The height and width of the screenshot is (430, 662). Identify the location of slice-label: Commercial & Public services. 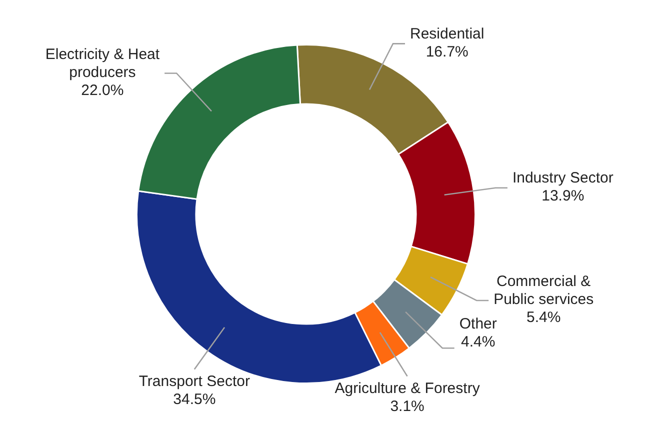
(544, 290).